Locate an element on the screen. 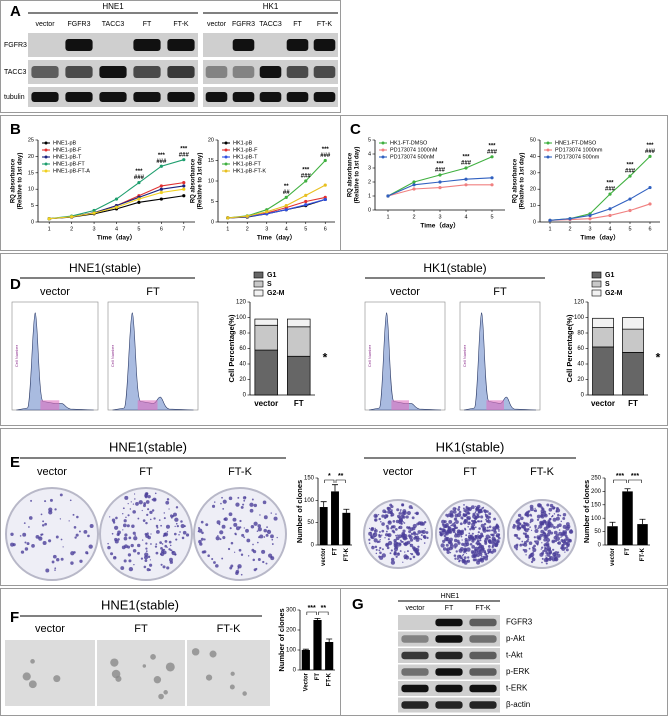 The width and height of the screenshot is (668, 716). y-tick-label: 60 is located at coordinates (580, 349).